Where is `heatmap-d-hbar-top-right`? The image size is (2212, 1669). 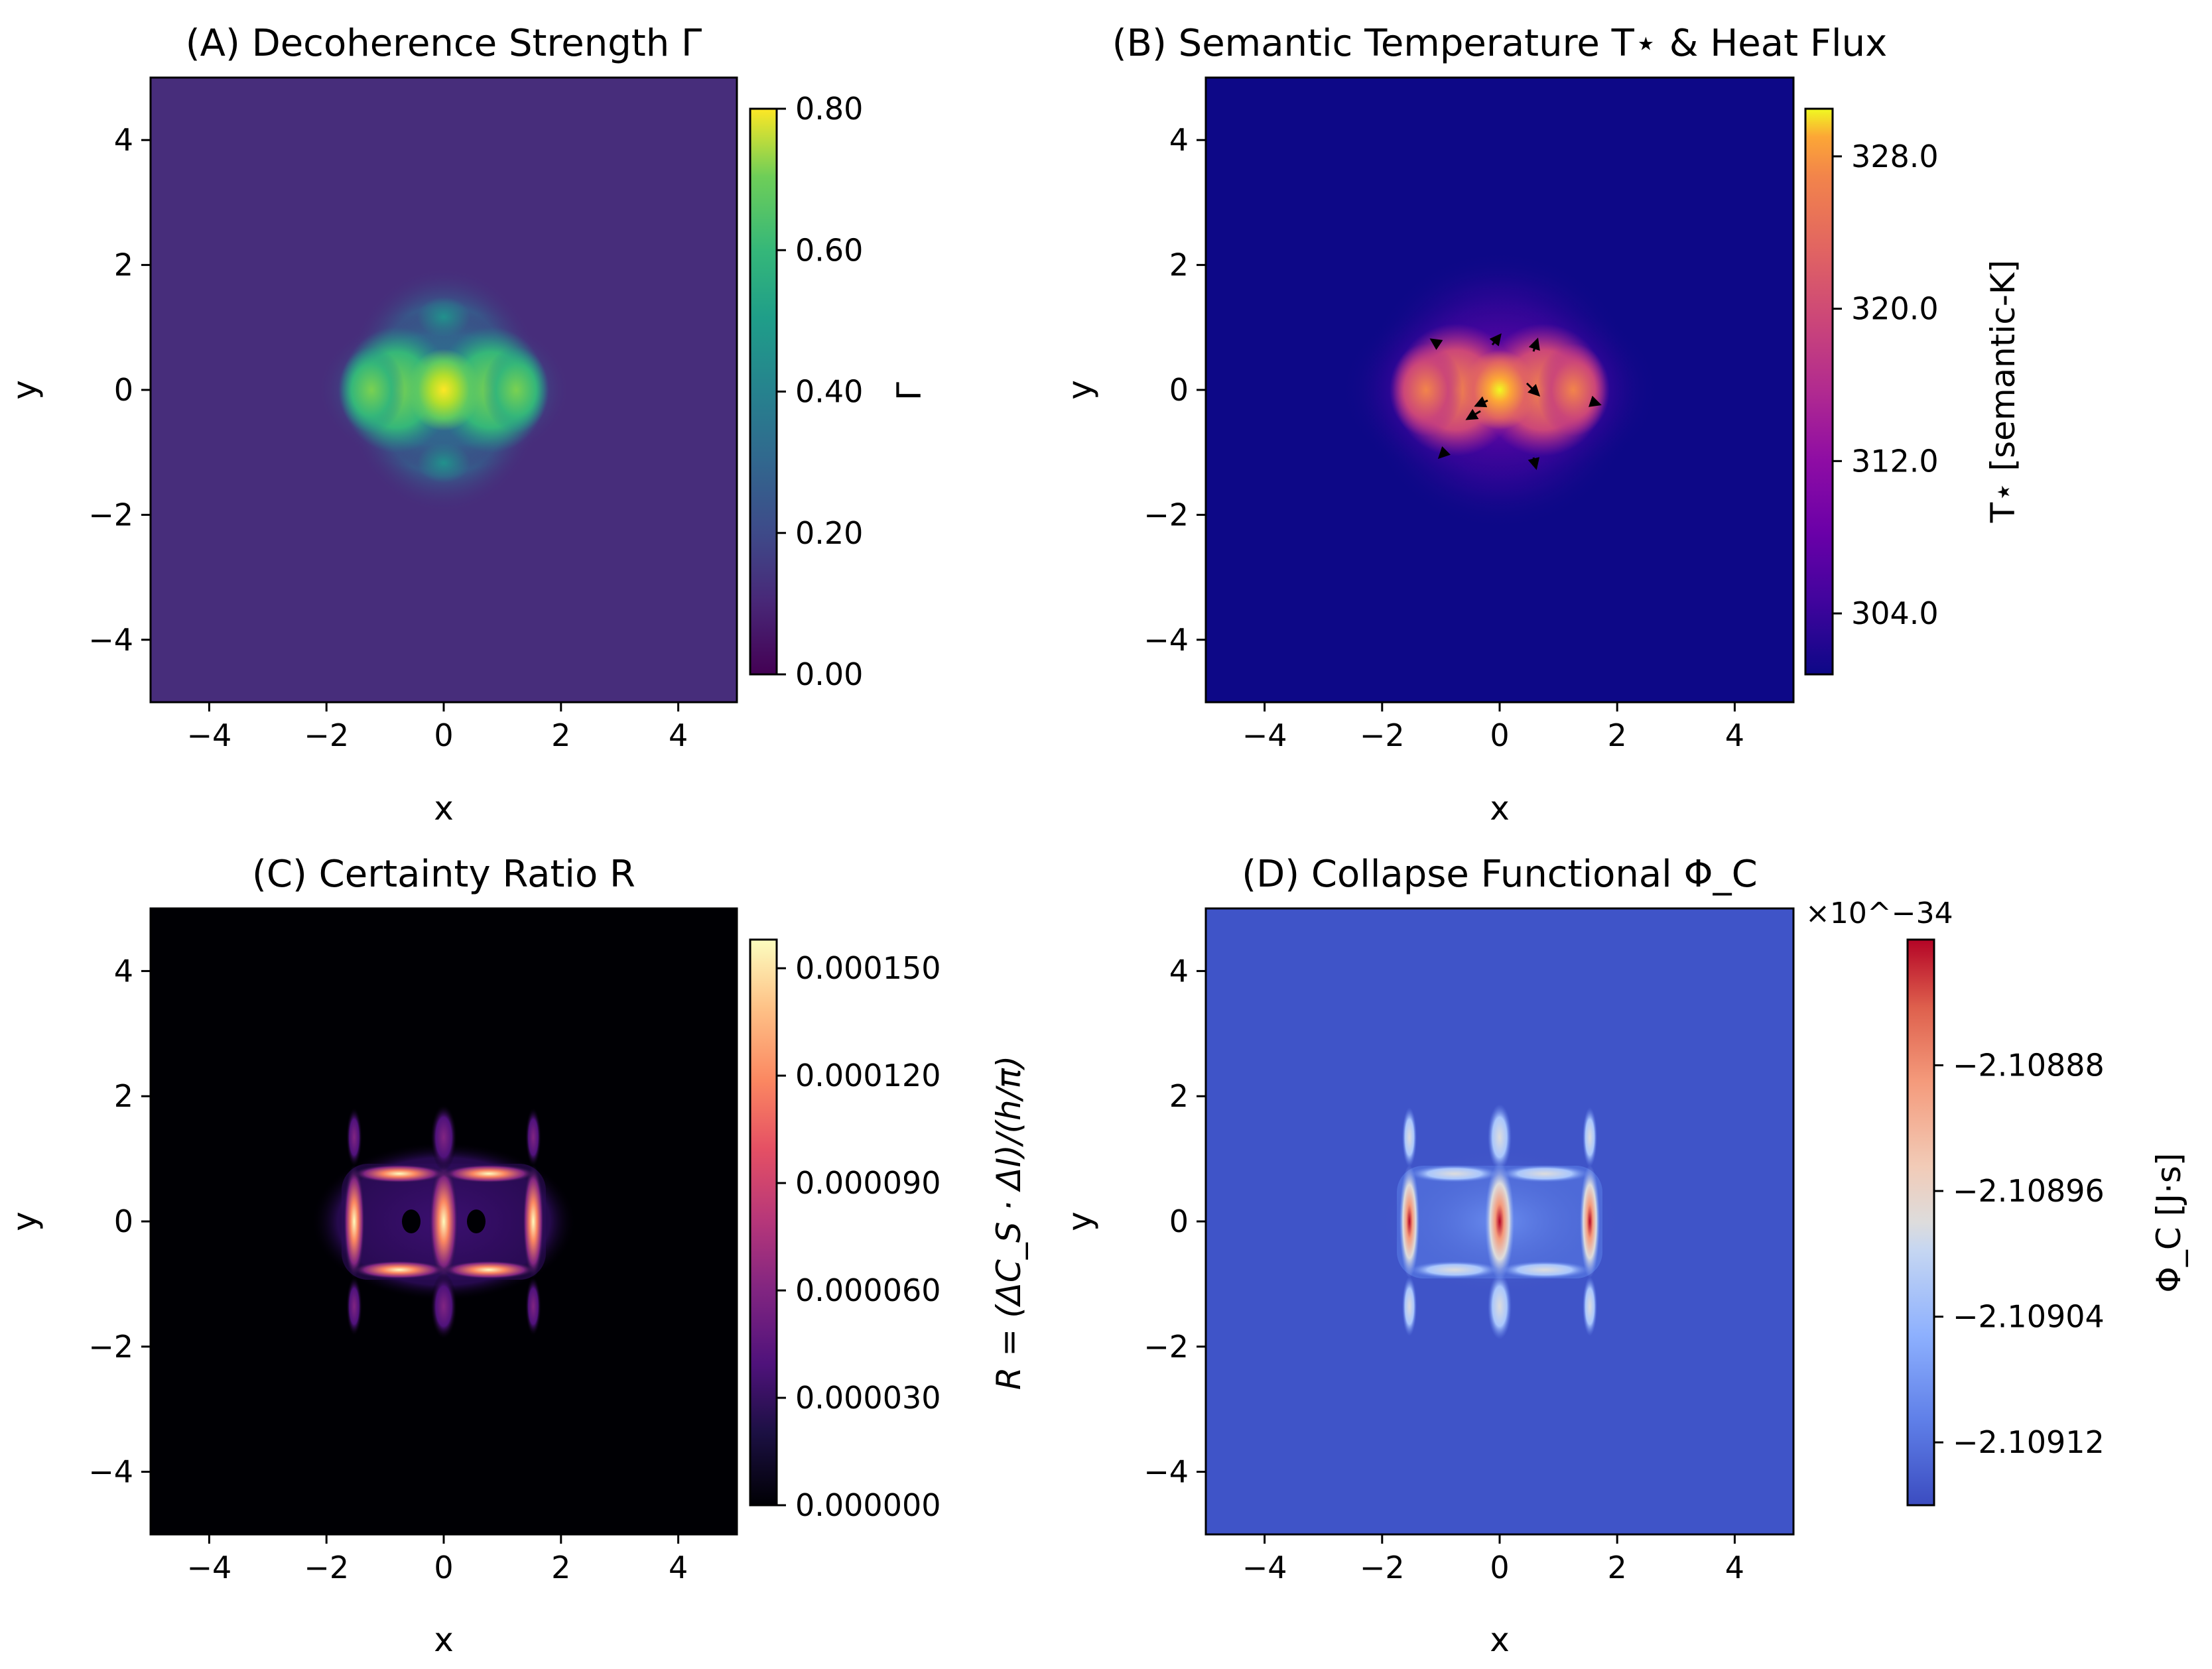 heatmap-d-hbar-top-right is located at coordinates (1545, 1173).